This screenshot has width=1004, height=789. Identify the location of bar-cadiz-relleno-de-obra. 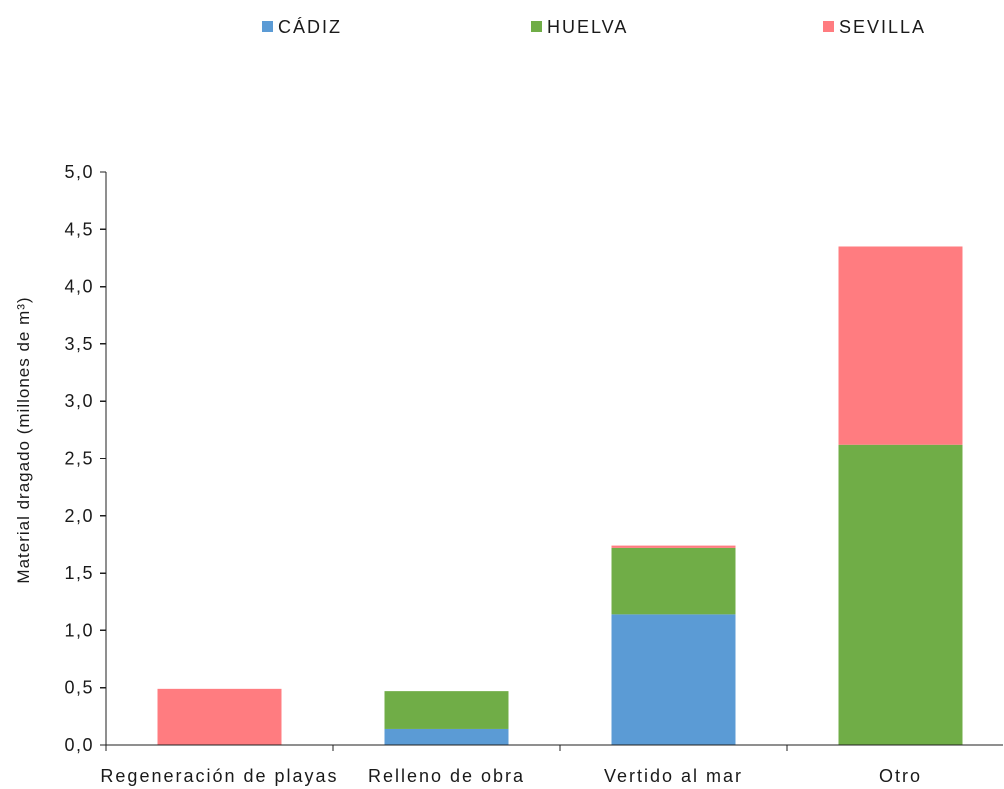
(446, 736).